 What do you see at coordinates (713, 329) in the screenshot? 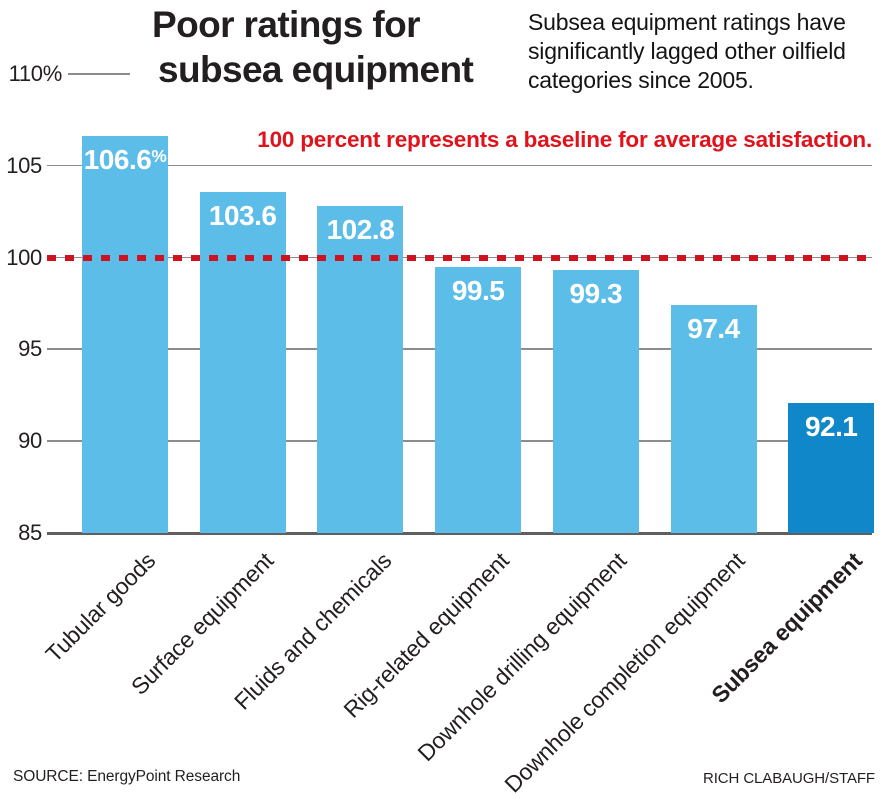
I see `bar-value-downhole-completion-equipment: 97.4` at bounding box center [713, 329].